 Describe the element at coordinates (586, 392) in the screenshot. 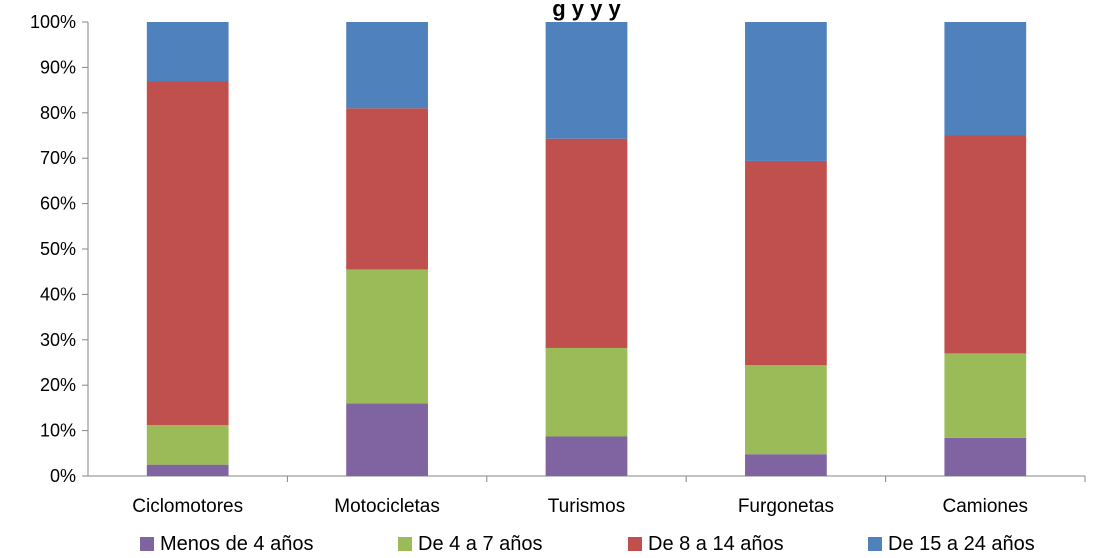

I see `bar-segment-2-turismos` at that location.